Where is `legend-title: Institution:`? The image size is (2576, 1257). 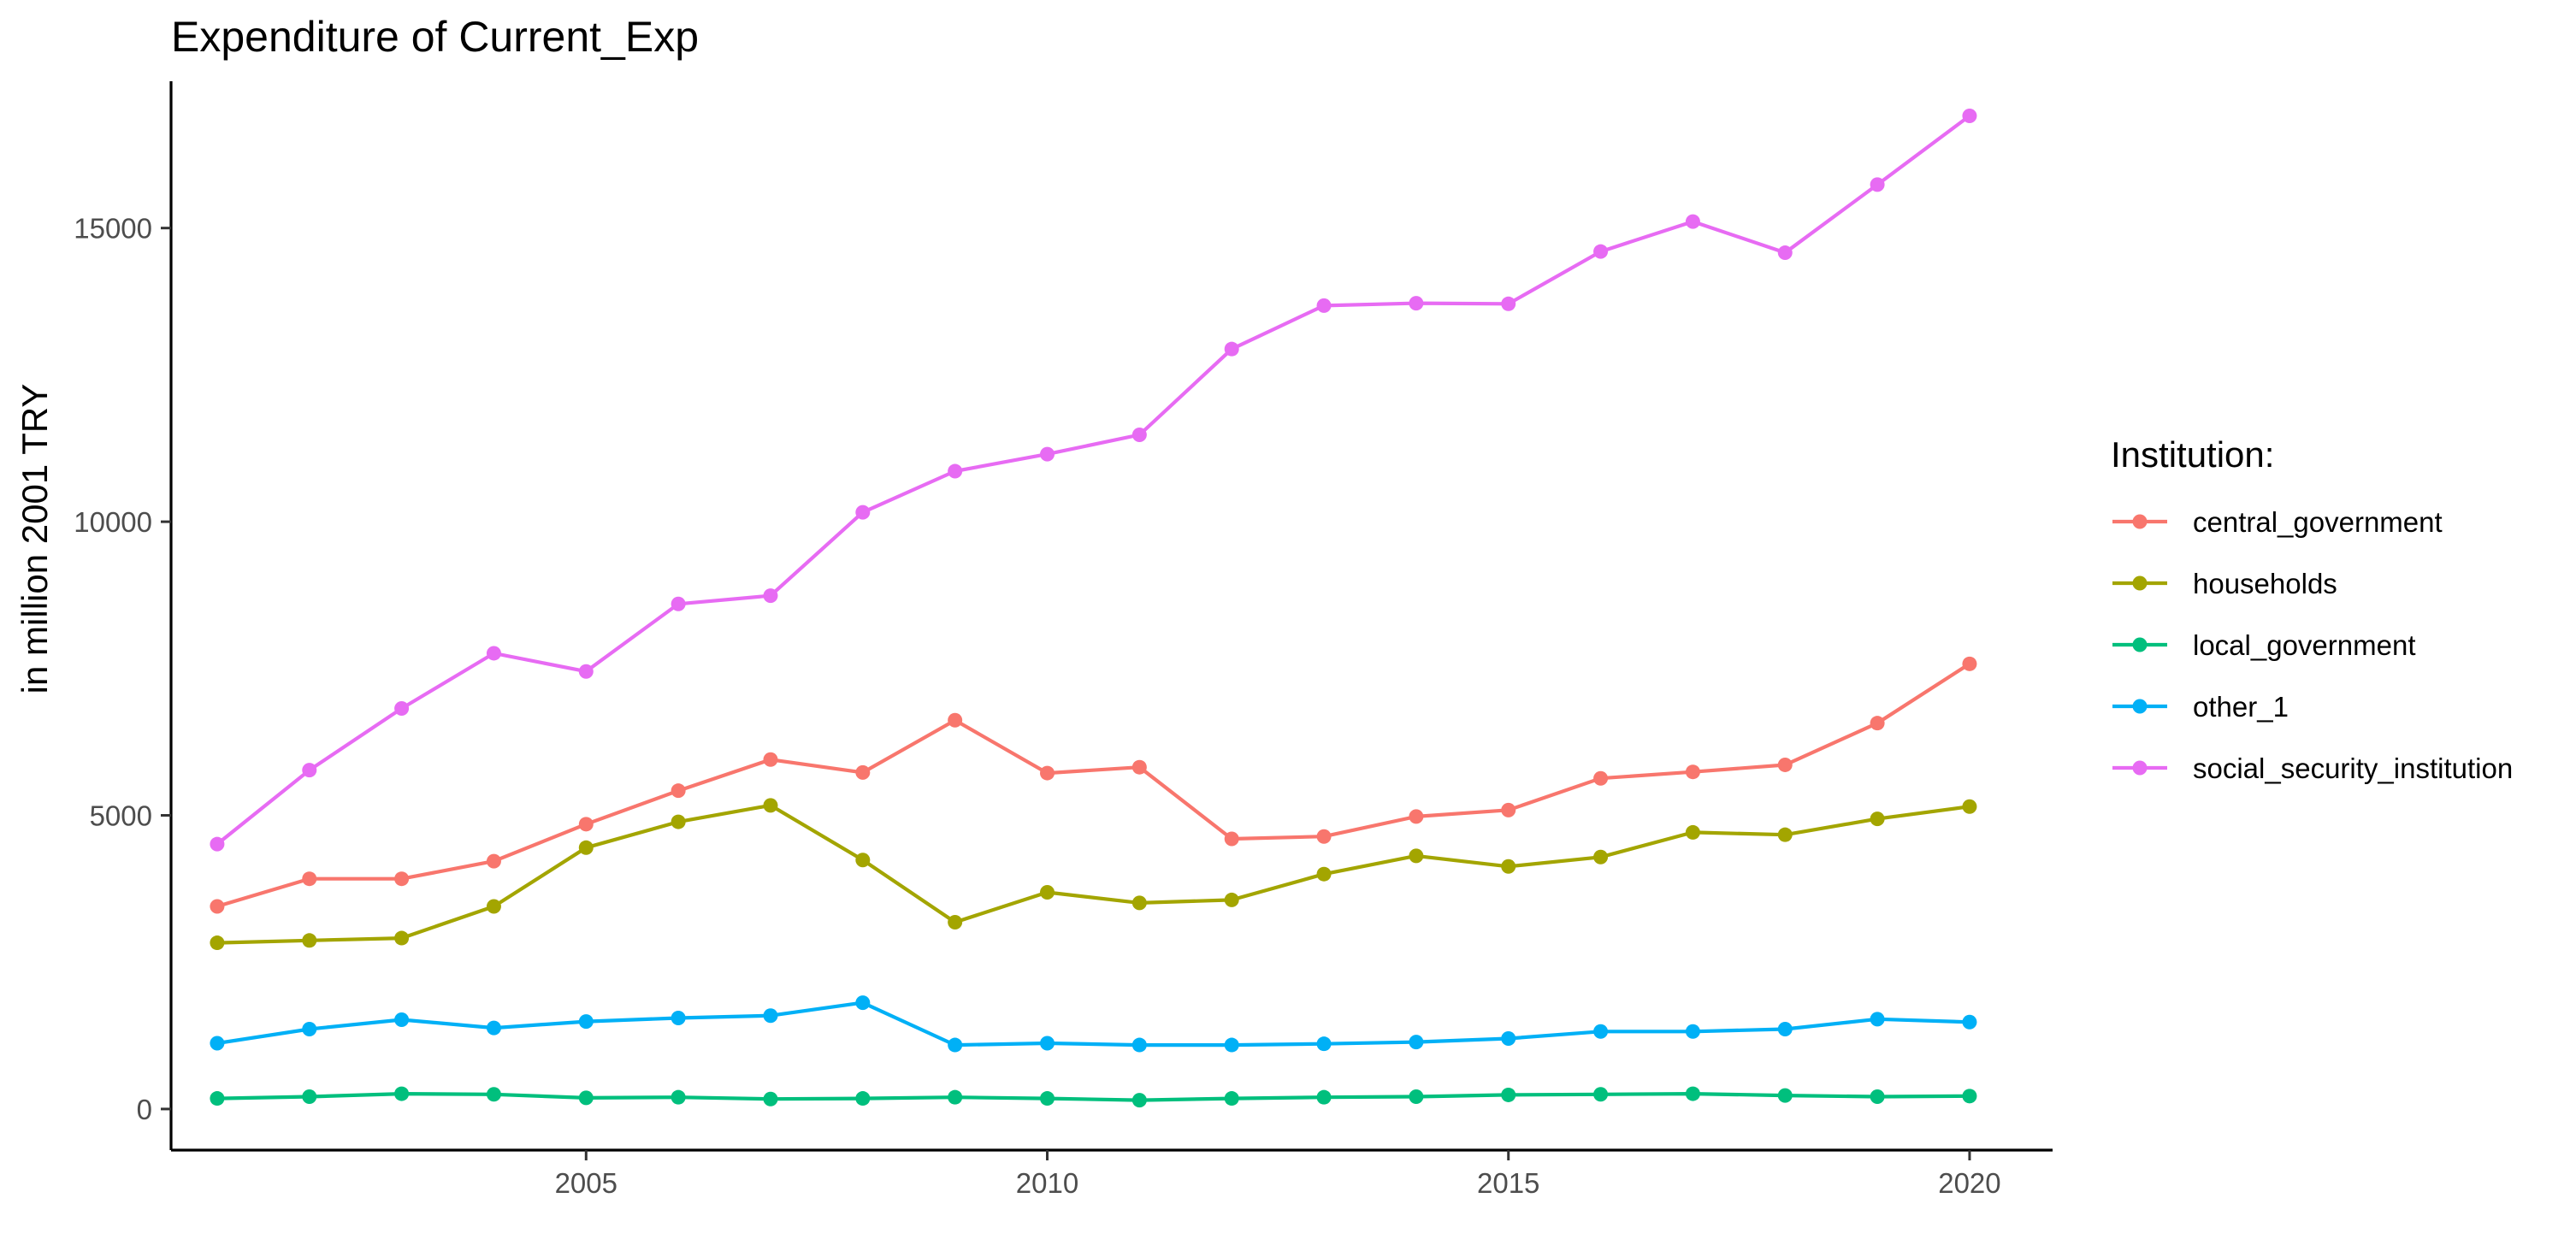 legend-title: Institution: is located at coordinates (2192, 455).